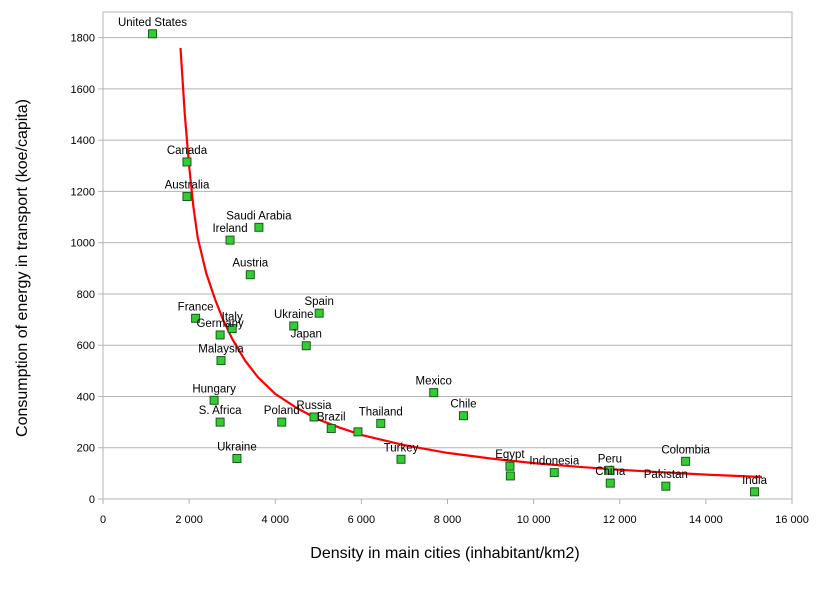 This screenshot has width=816, height=589. Describe the element at coordinates (220, 411) in the screenshot. I see `point-label: S. Africa` at that location.